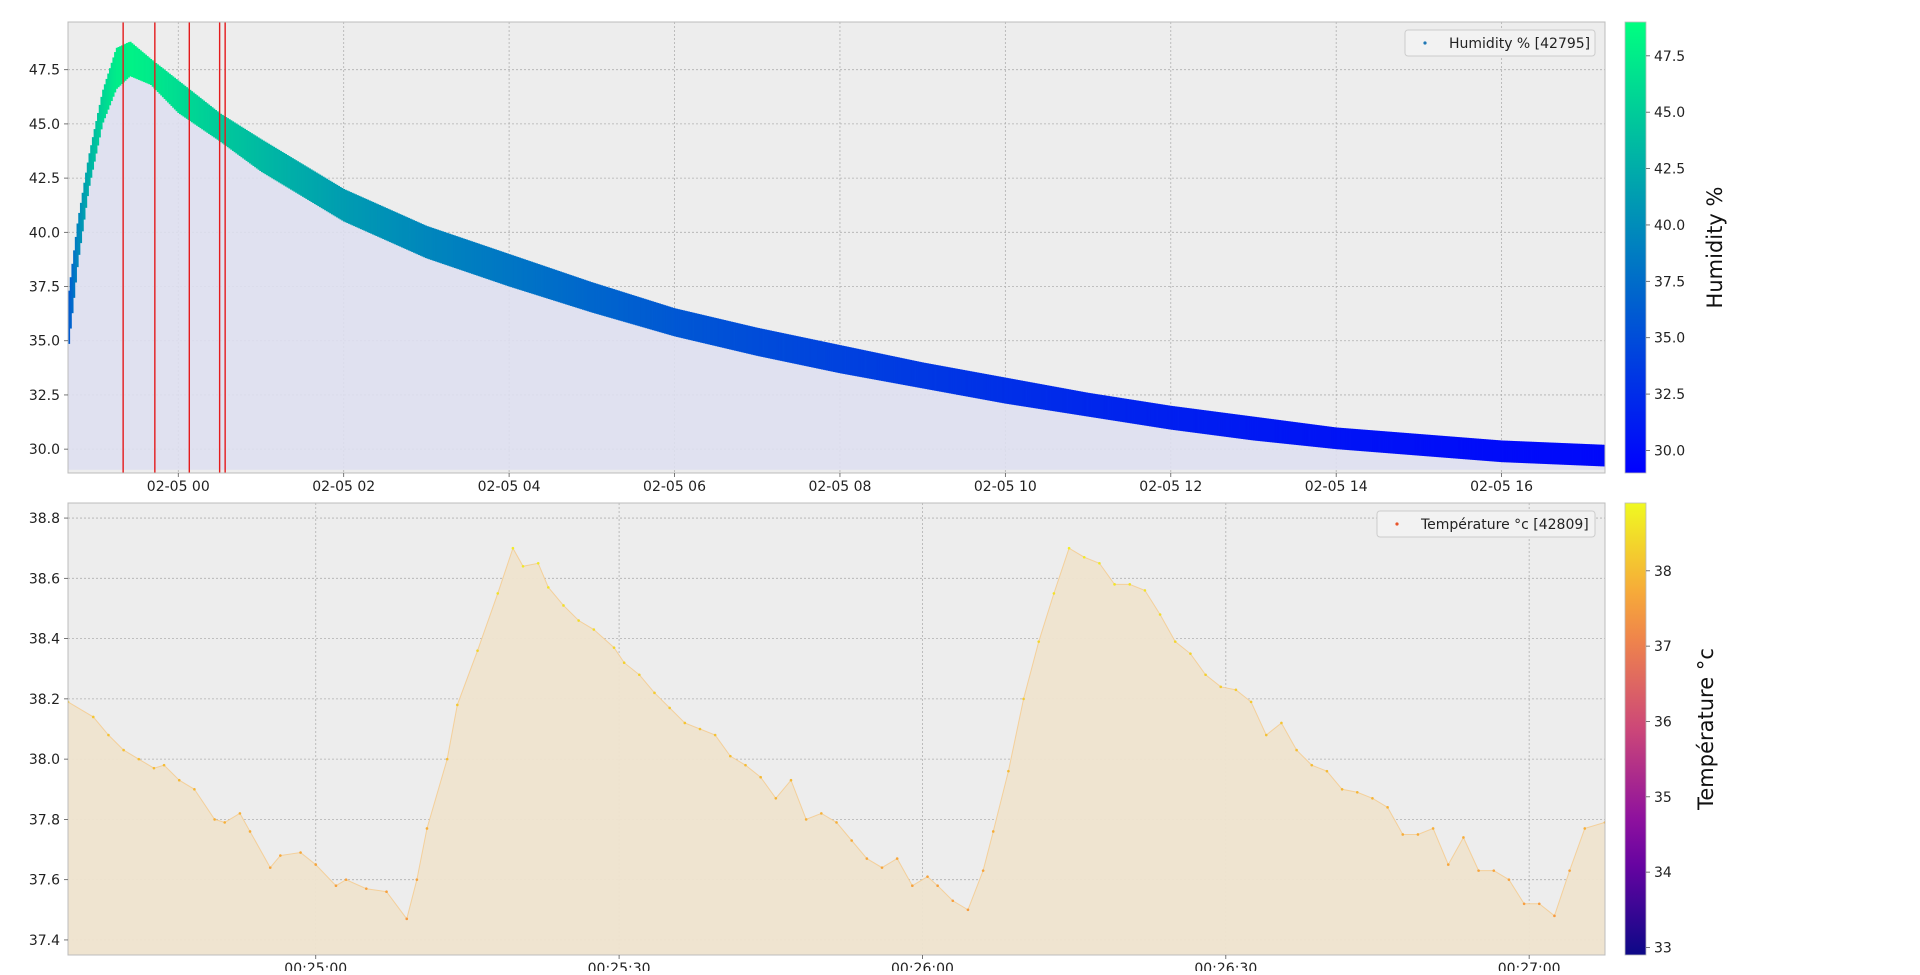 The image size is (1920, 975). Describe the element at coordinates (44, 179) in the screenshot. I see `y-tick-label: 42.5` at that location.